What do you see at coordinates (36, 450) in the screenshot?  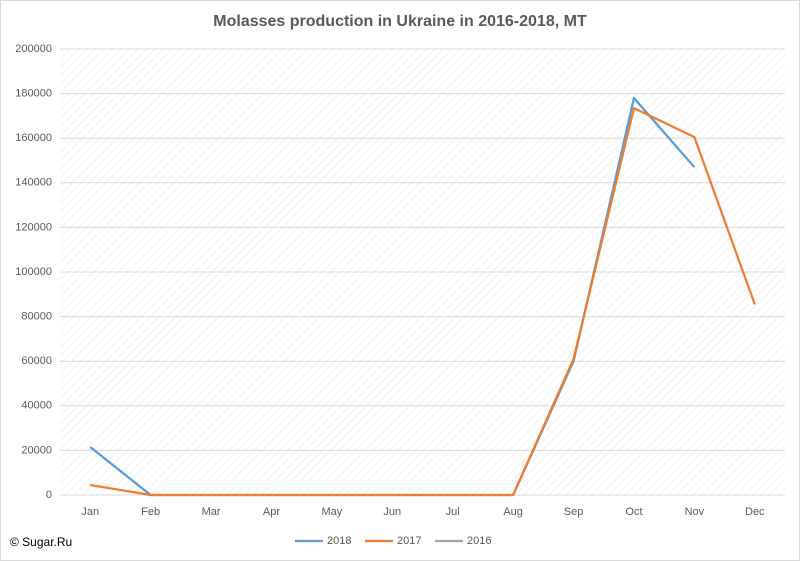 I see `y-tick-label: 20000` at bounding box center [36, 450].